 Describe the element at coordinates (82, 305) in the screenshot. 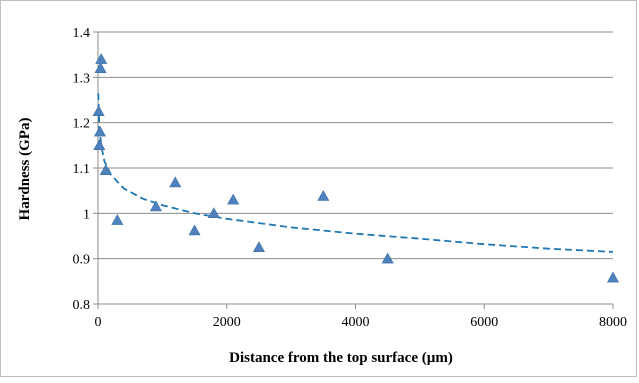

I see `y-tick-label: 0.8` at that location.